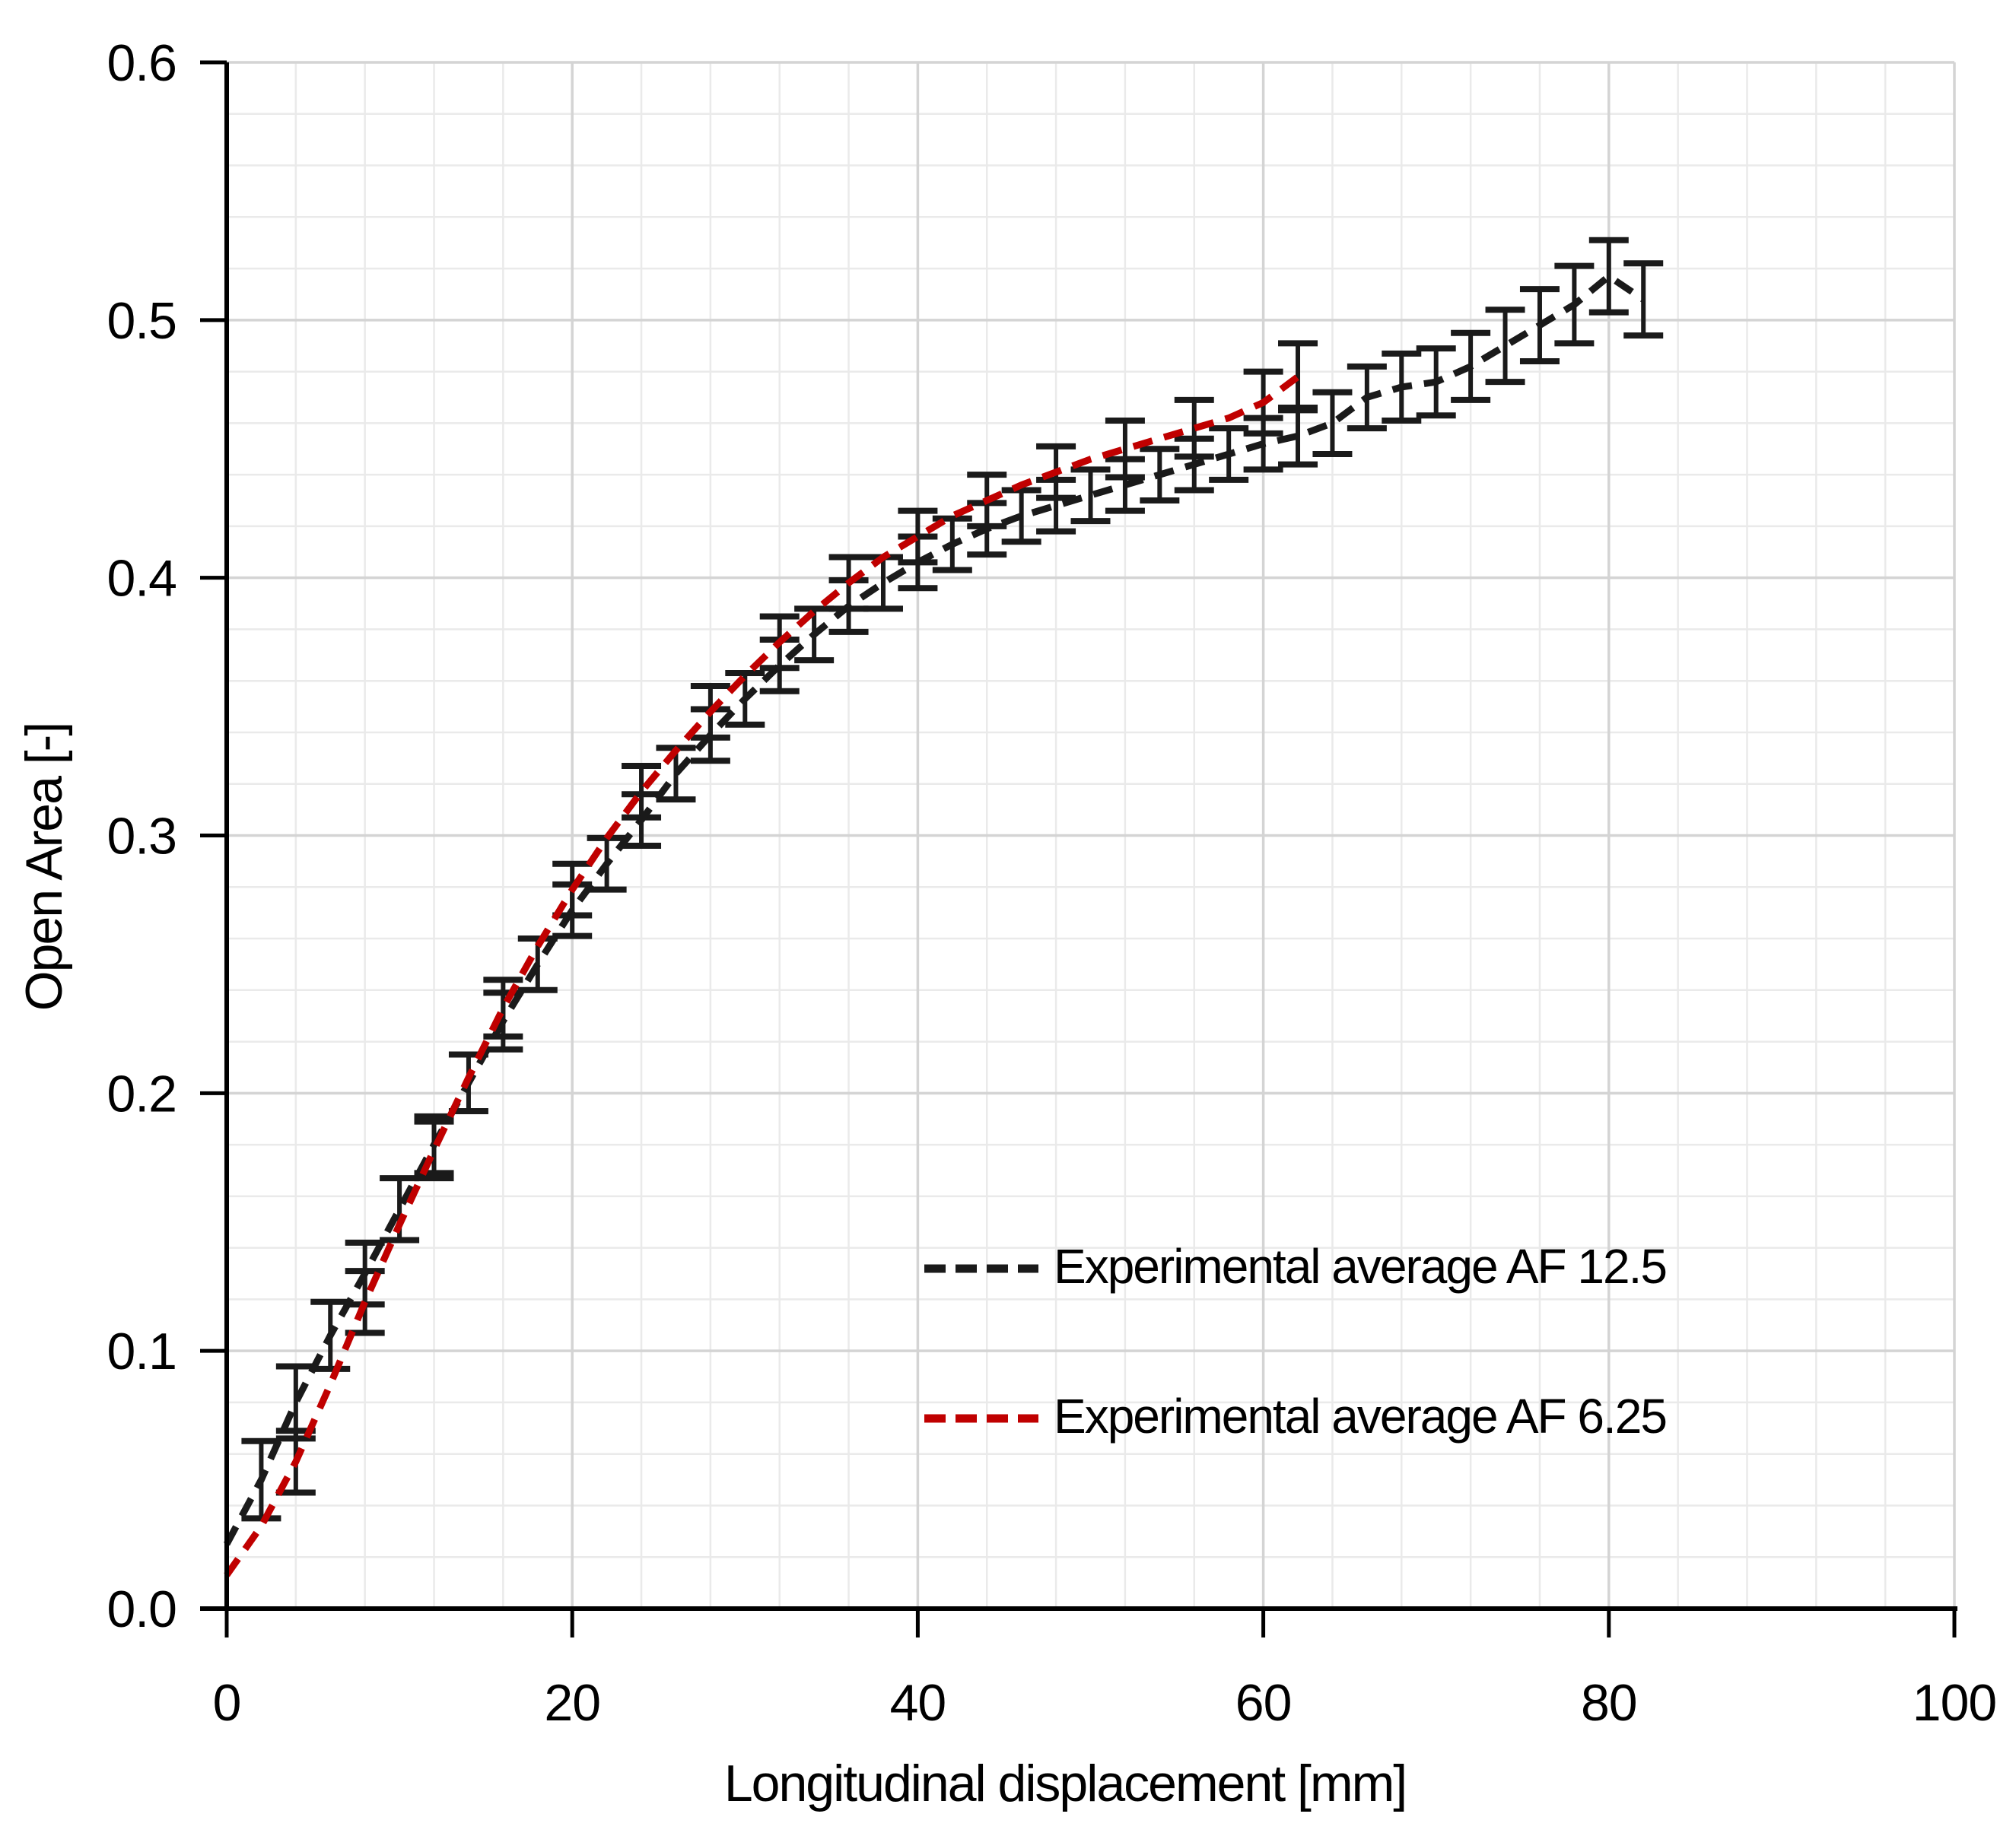 This screenshot has height=1836, width=2016. What do you see at coordinates (141, 321) in the screenshot?
I see `y-tick-label: 0.5` at bounding box center [141, 321].